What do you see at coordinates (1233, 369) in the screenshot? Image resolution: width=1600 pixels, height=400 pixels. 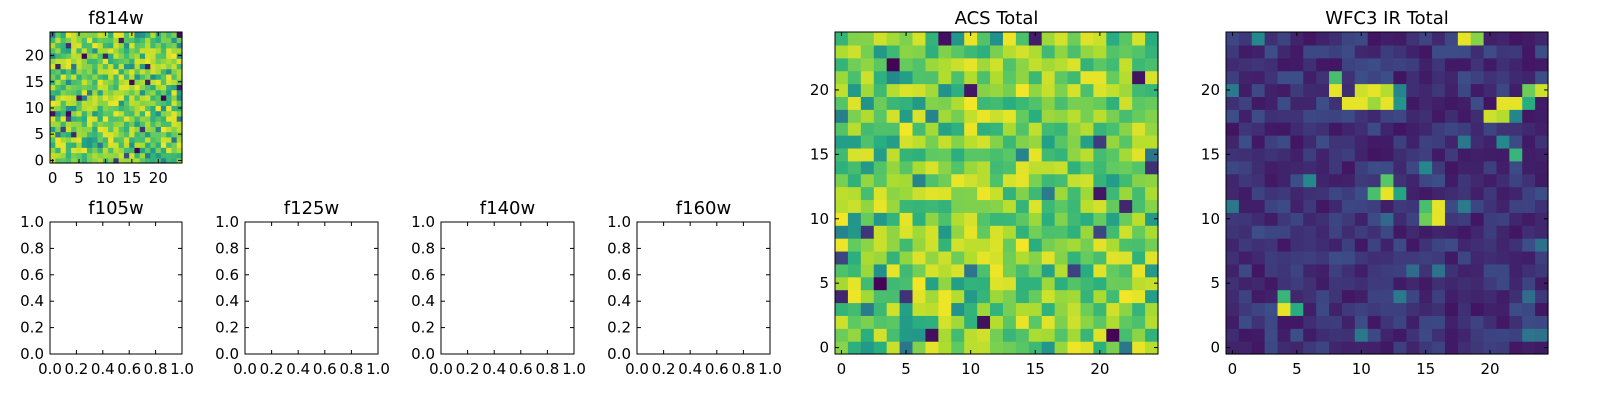 I see `x-tick-label: 0` at bounding box center [1233, 369].